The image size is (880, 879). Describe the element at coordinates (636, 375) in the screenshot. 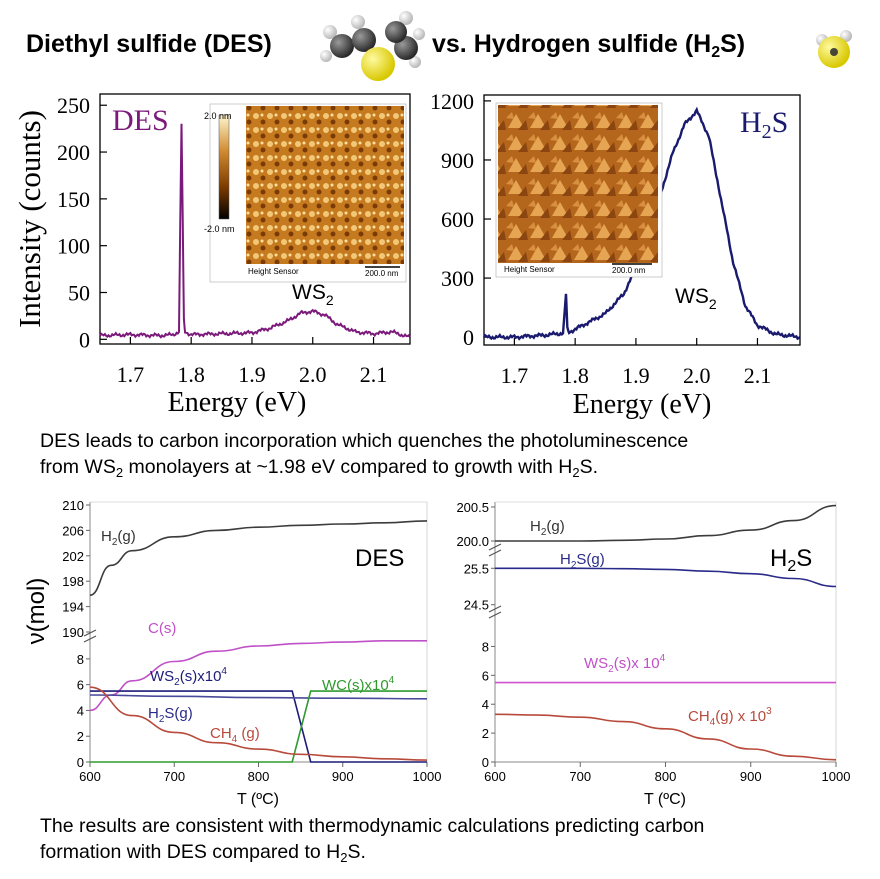

I see `x-tick-label: 1.9` at that location.